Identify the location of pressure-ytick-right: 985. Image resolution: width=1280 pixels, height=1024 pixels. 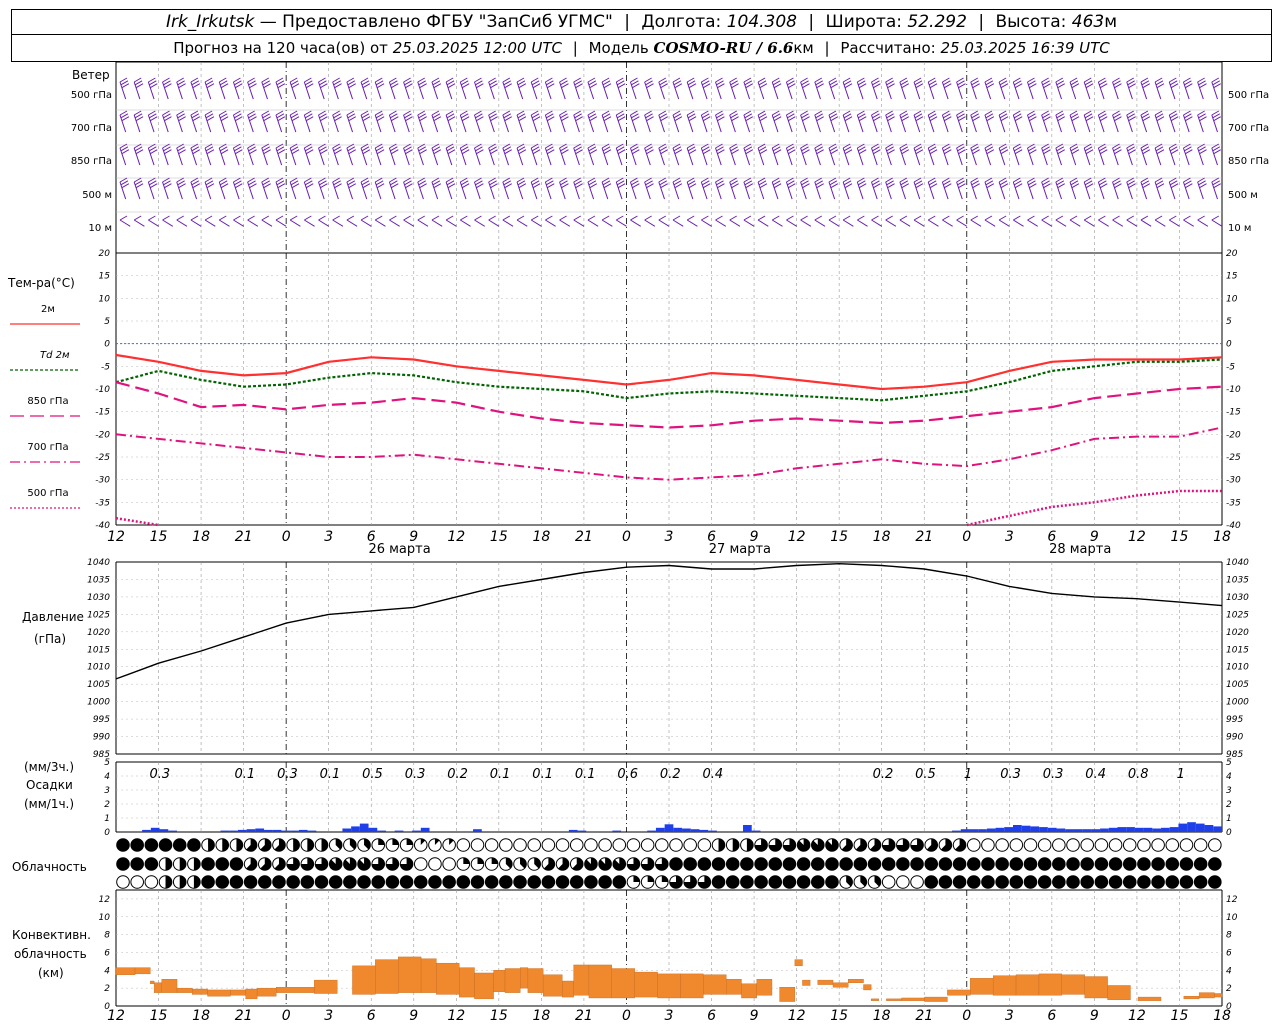
(1234, 755).